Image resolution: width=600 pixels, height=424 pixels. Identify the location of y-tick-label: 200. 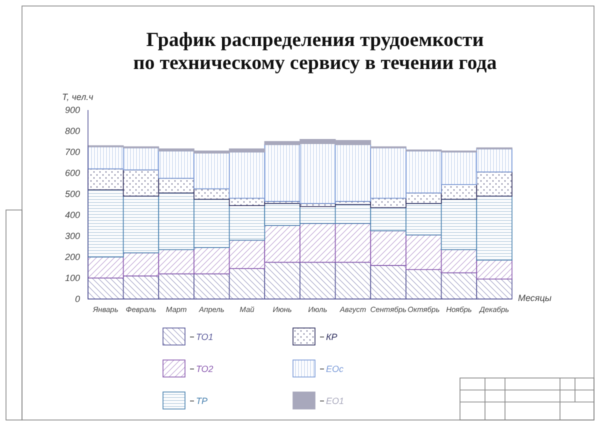
(72, 257).